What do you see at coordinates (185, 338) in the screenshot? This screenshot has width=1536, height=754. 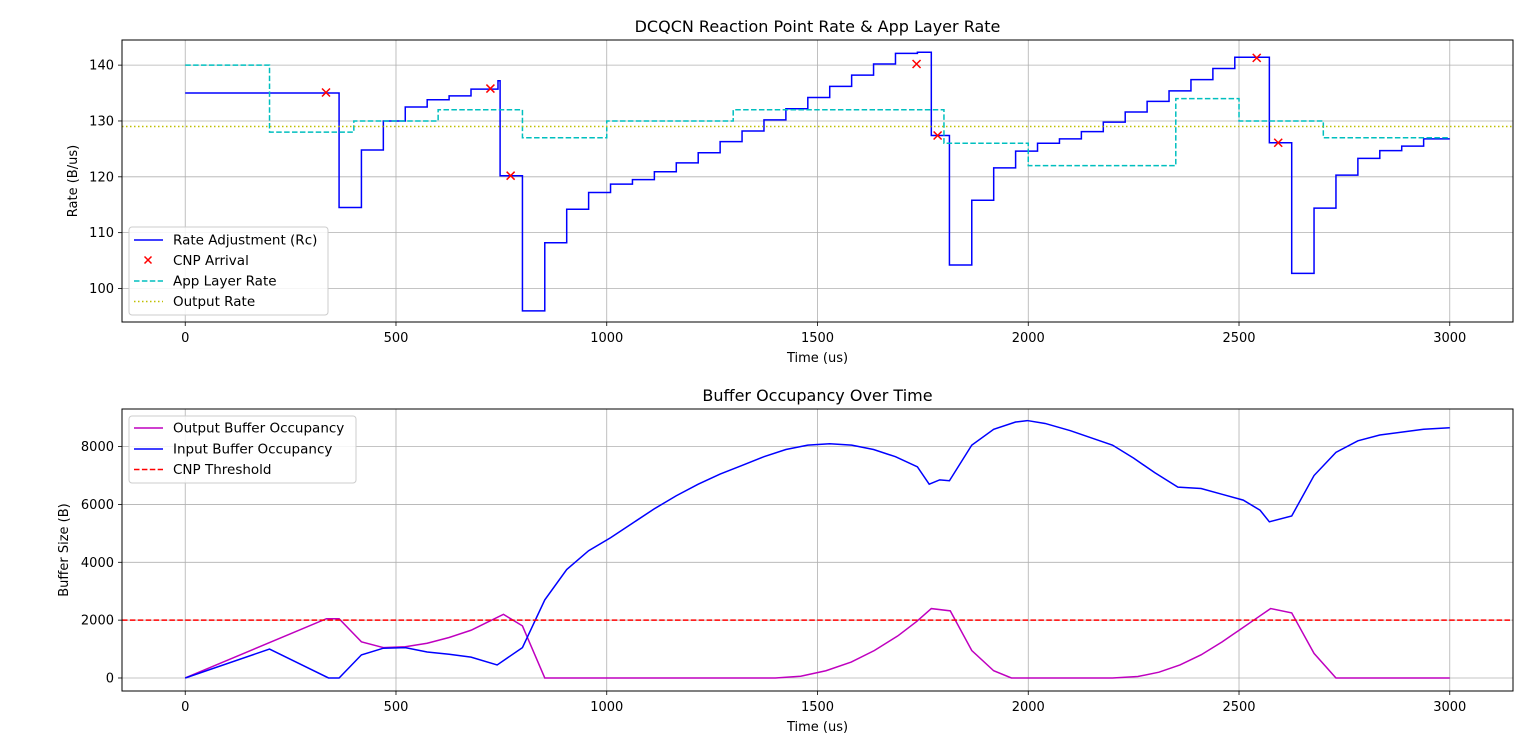 I see `rate-x-tick-label: 0` at bounding box center [185, 338].